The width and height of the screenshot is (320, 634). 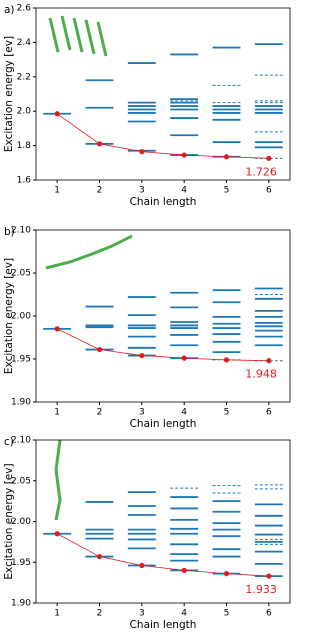 I want to click on molecule-inset-b, so click(x=89, y=252).